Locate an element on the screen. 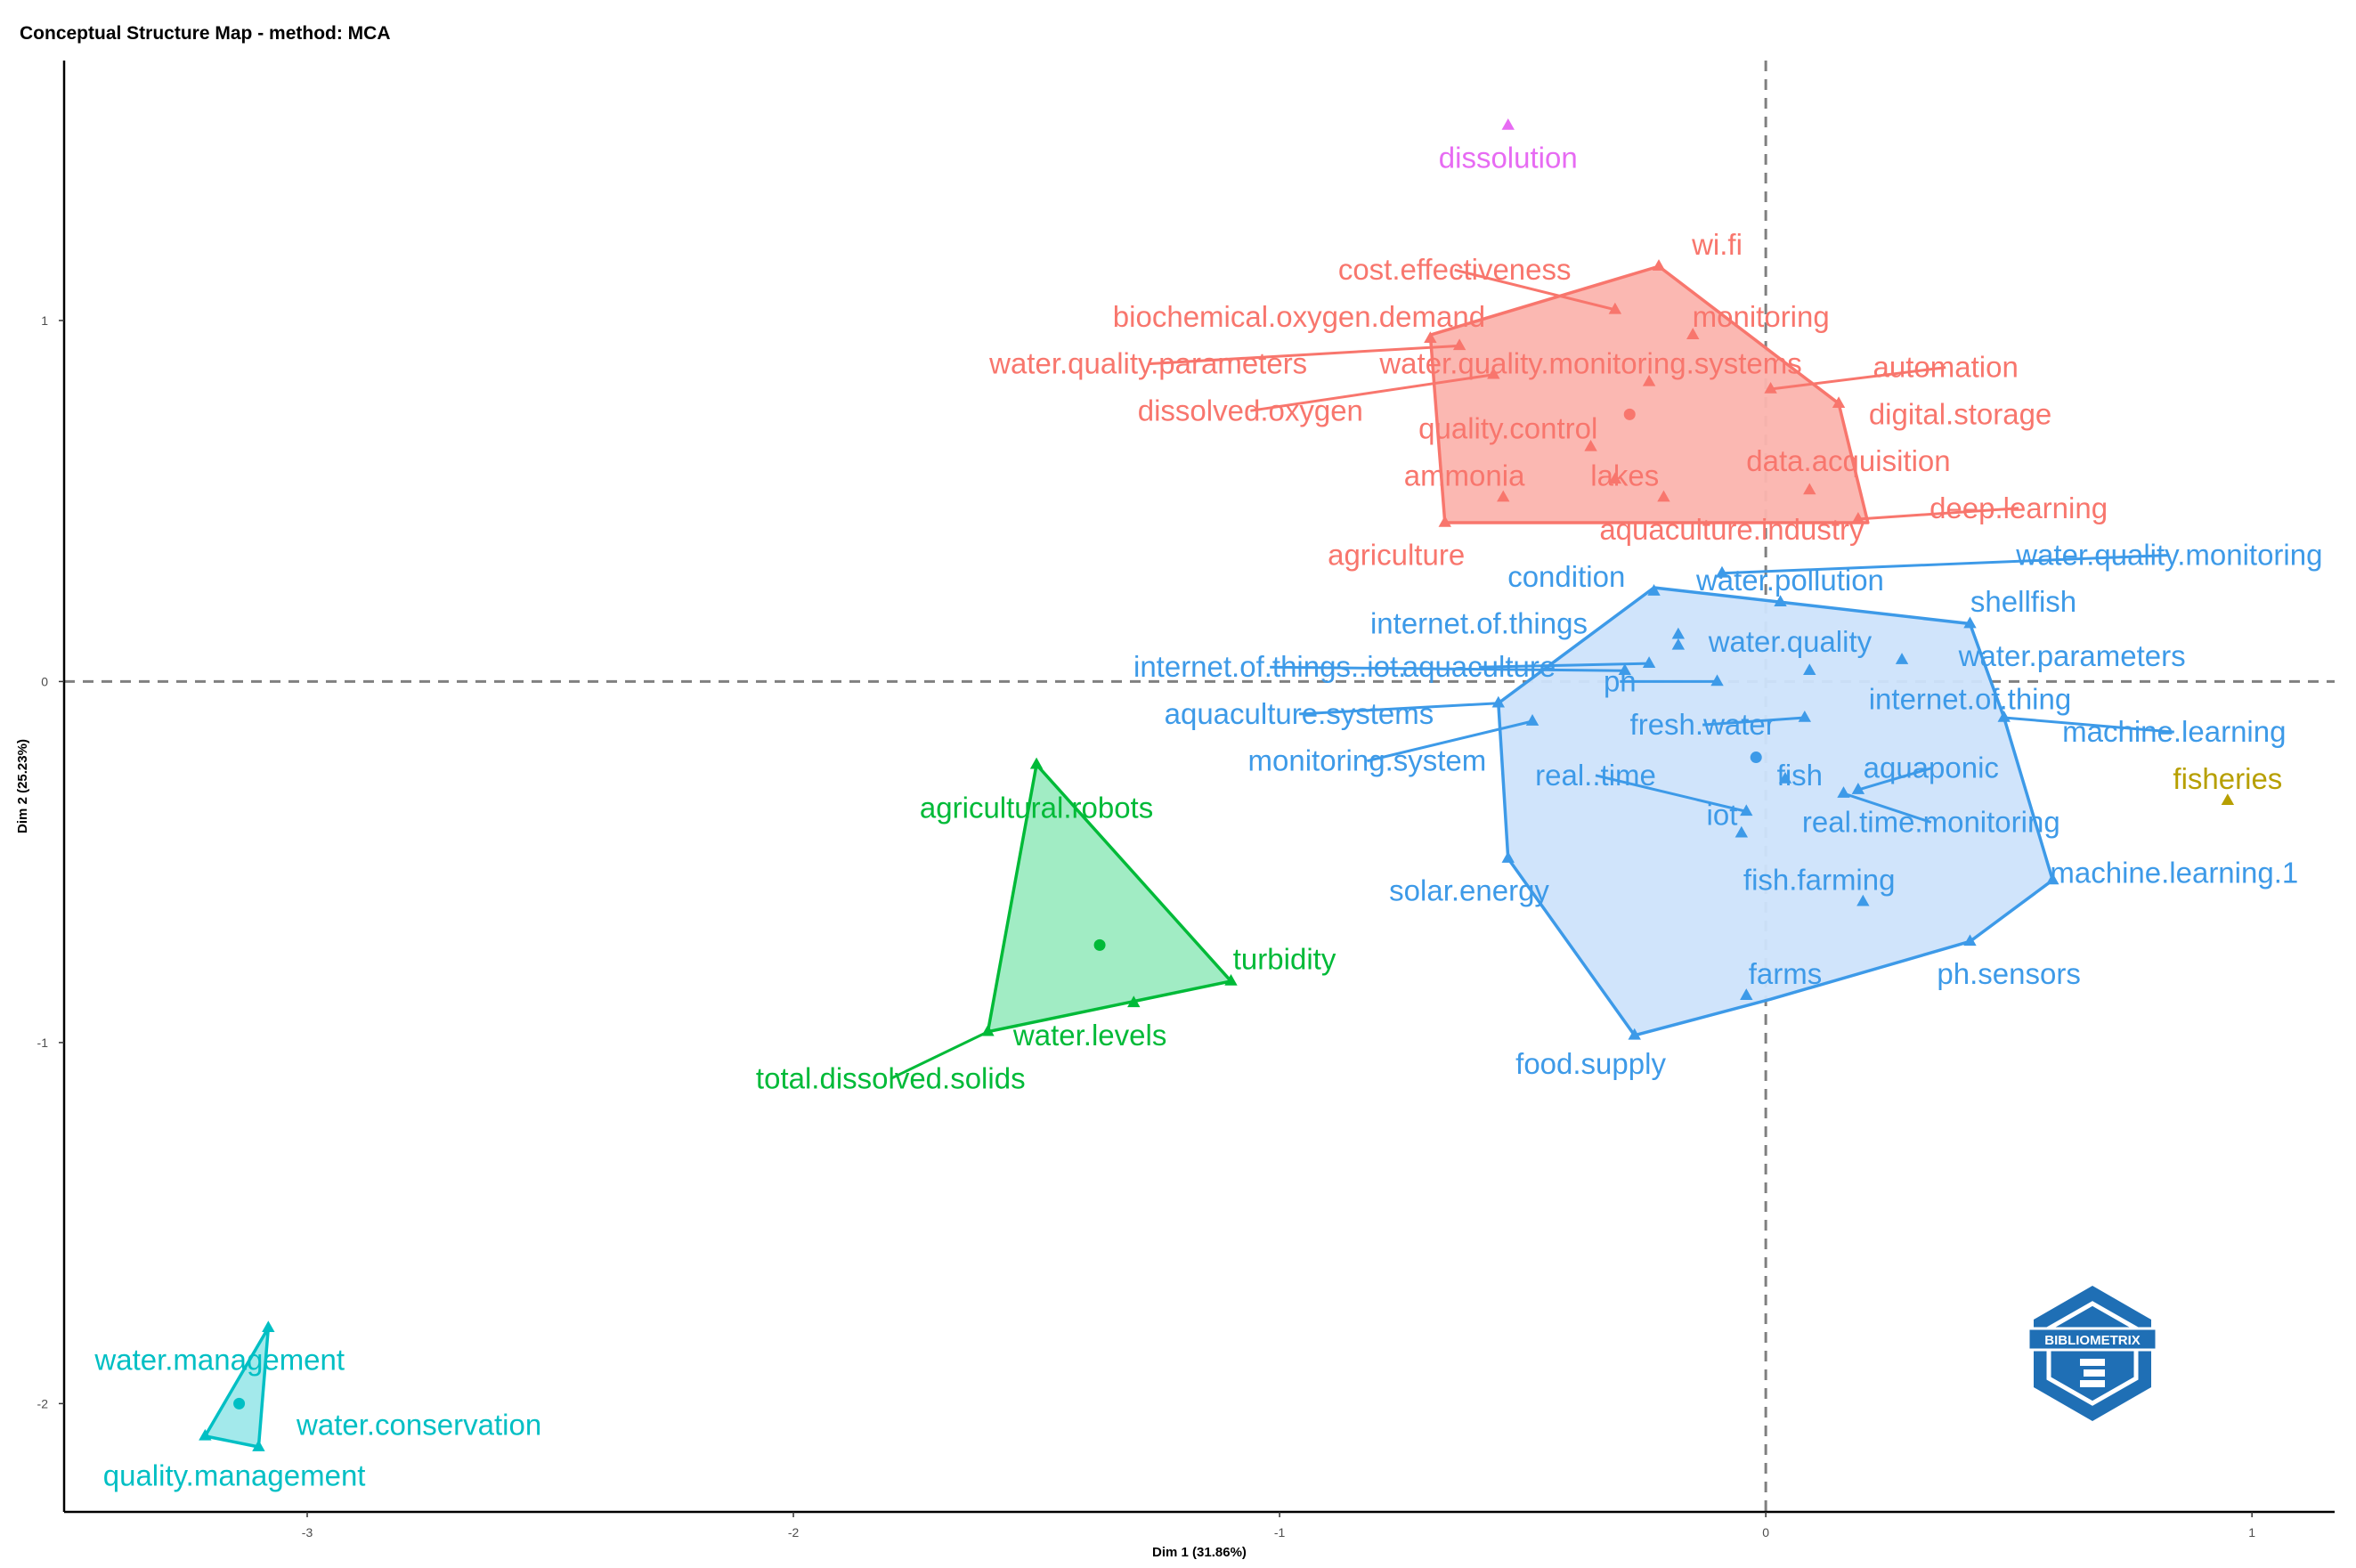 This screenshot has width=2356, height=1568. point-marker-shellfish is located at coordinates (1970, 622).